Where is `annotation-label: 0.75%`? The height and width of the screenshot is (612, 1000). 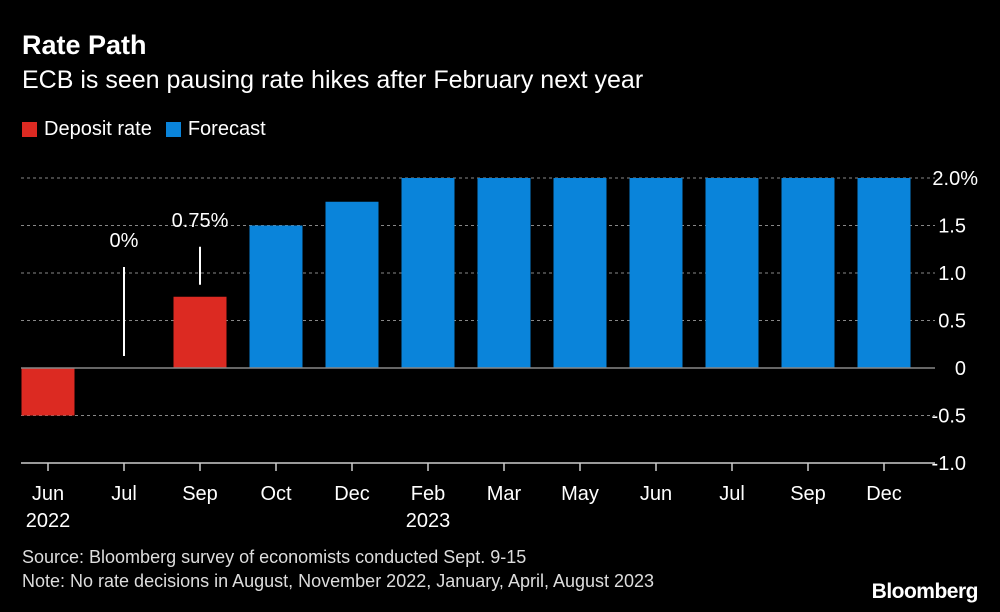 annotation-label: 0.75% is located at coordinates (200, 221).